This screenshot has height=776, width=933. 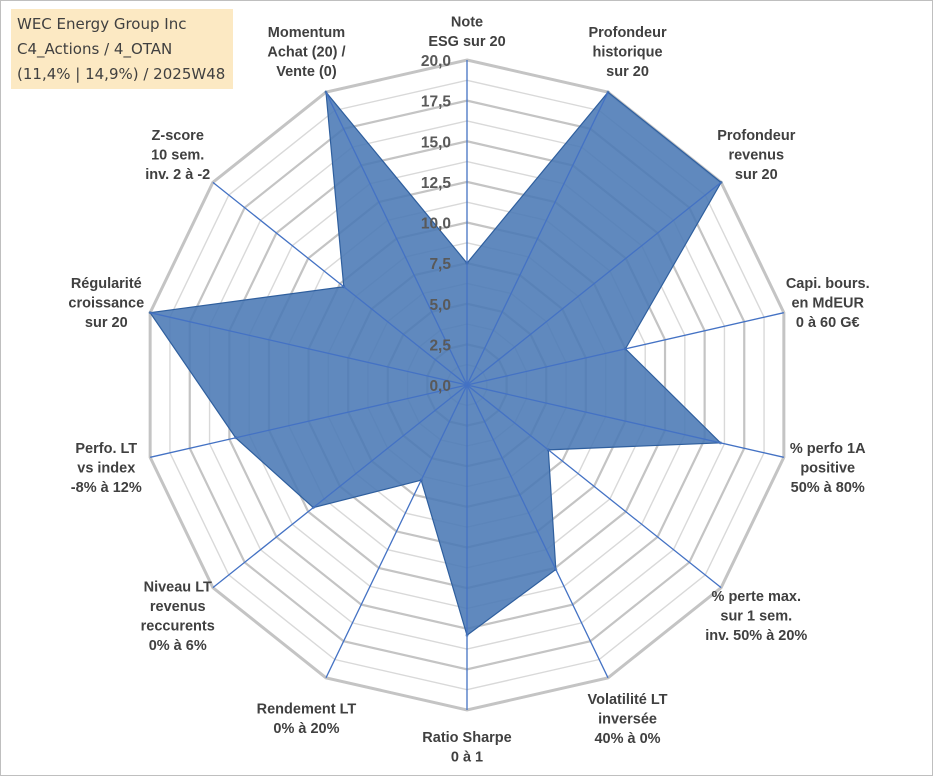 I want to click on axis-label: Niveau LT revenus reccurents 0% à 6%, so click(x=178, y=616).